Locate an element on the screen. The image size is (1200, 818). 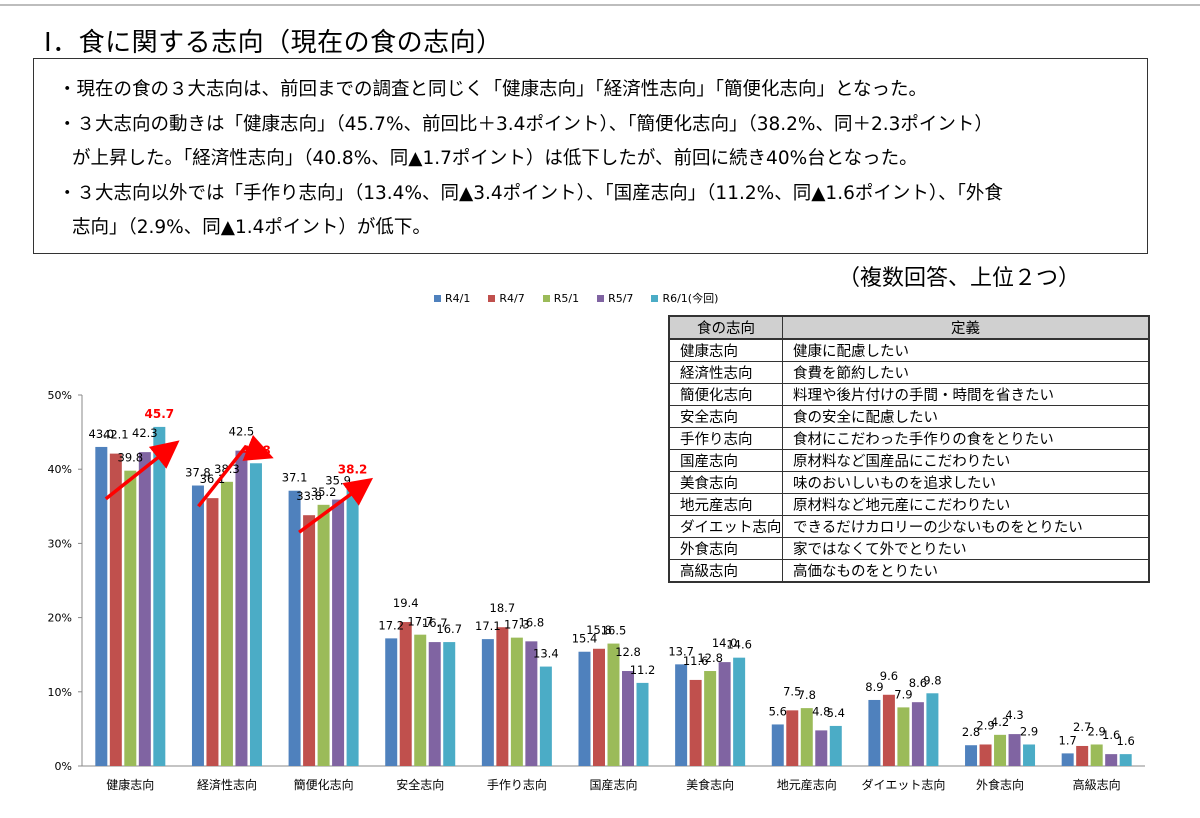
definition-term: 外食志向 is located at coordinates (725, 548).